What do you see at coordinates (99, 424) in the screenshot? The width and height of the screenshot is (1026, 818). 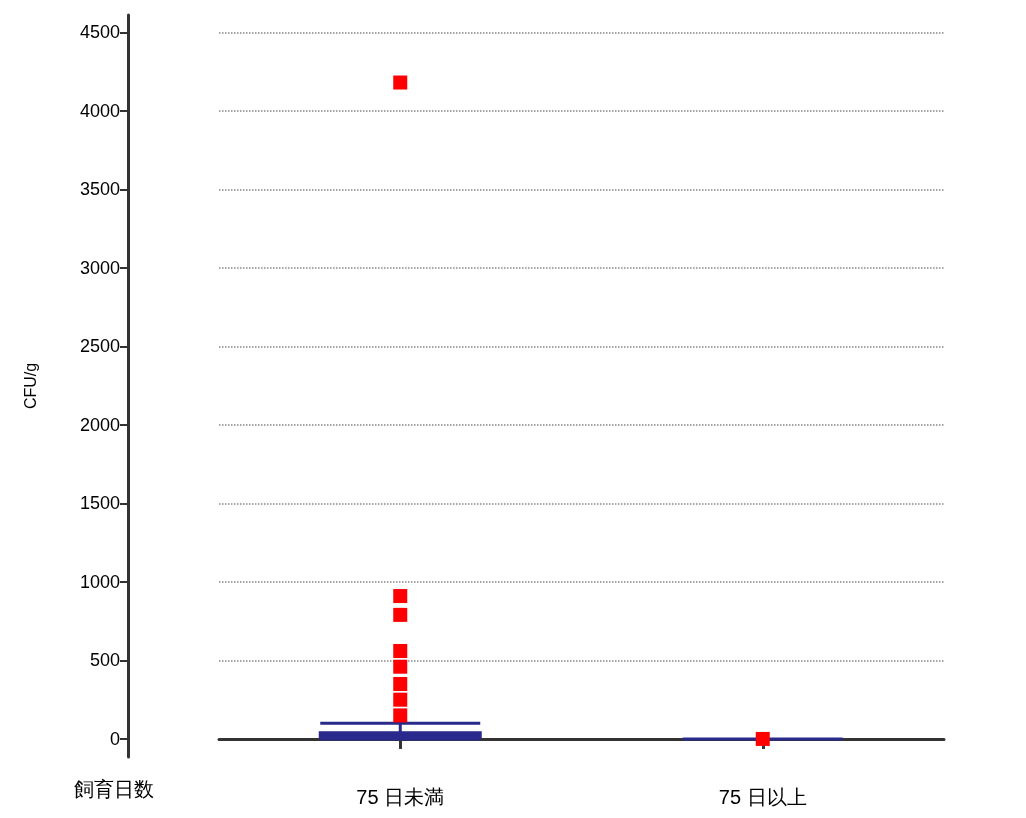 I see `y-tick-label: 2000` at bounding box center [99, 424].